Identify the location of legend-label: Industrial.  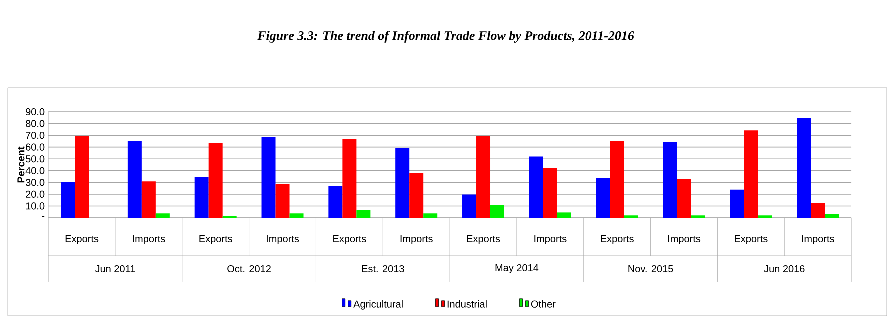
(467, 304).